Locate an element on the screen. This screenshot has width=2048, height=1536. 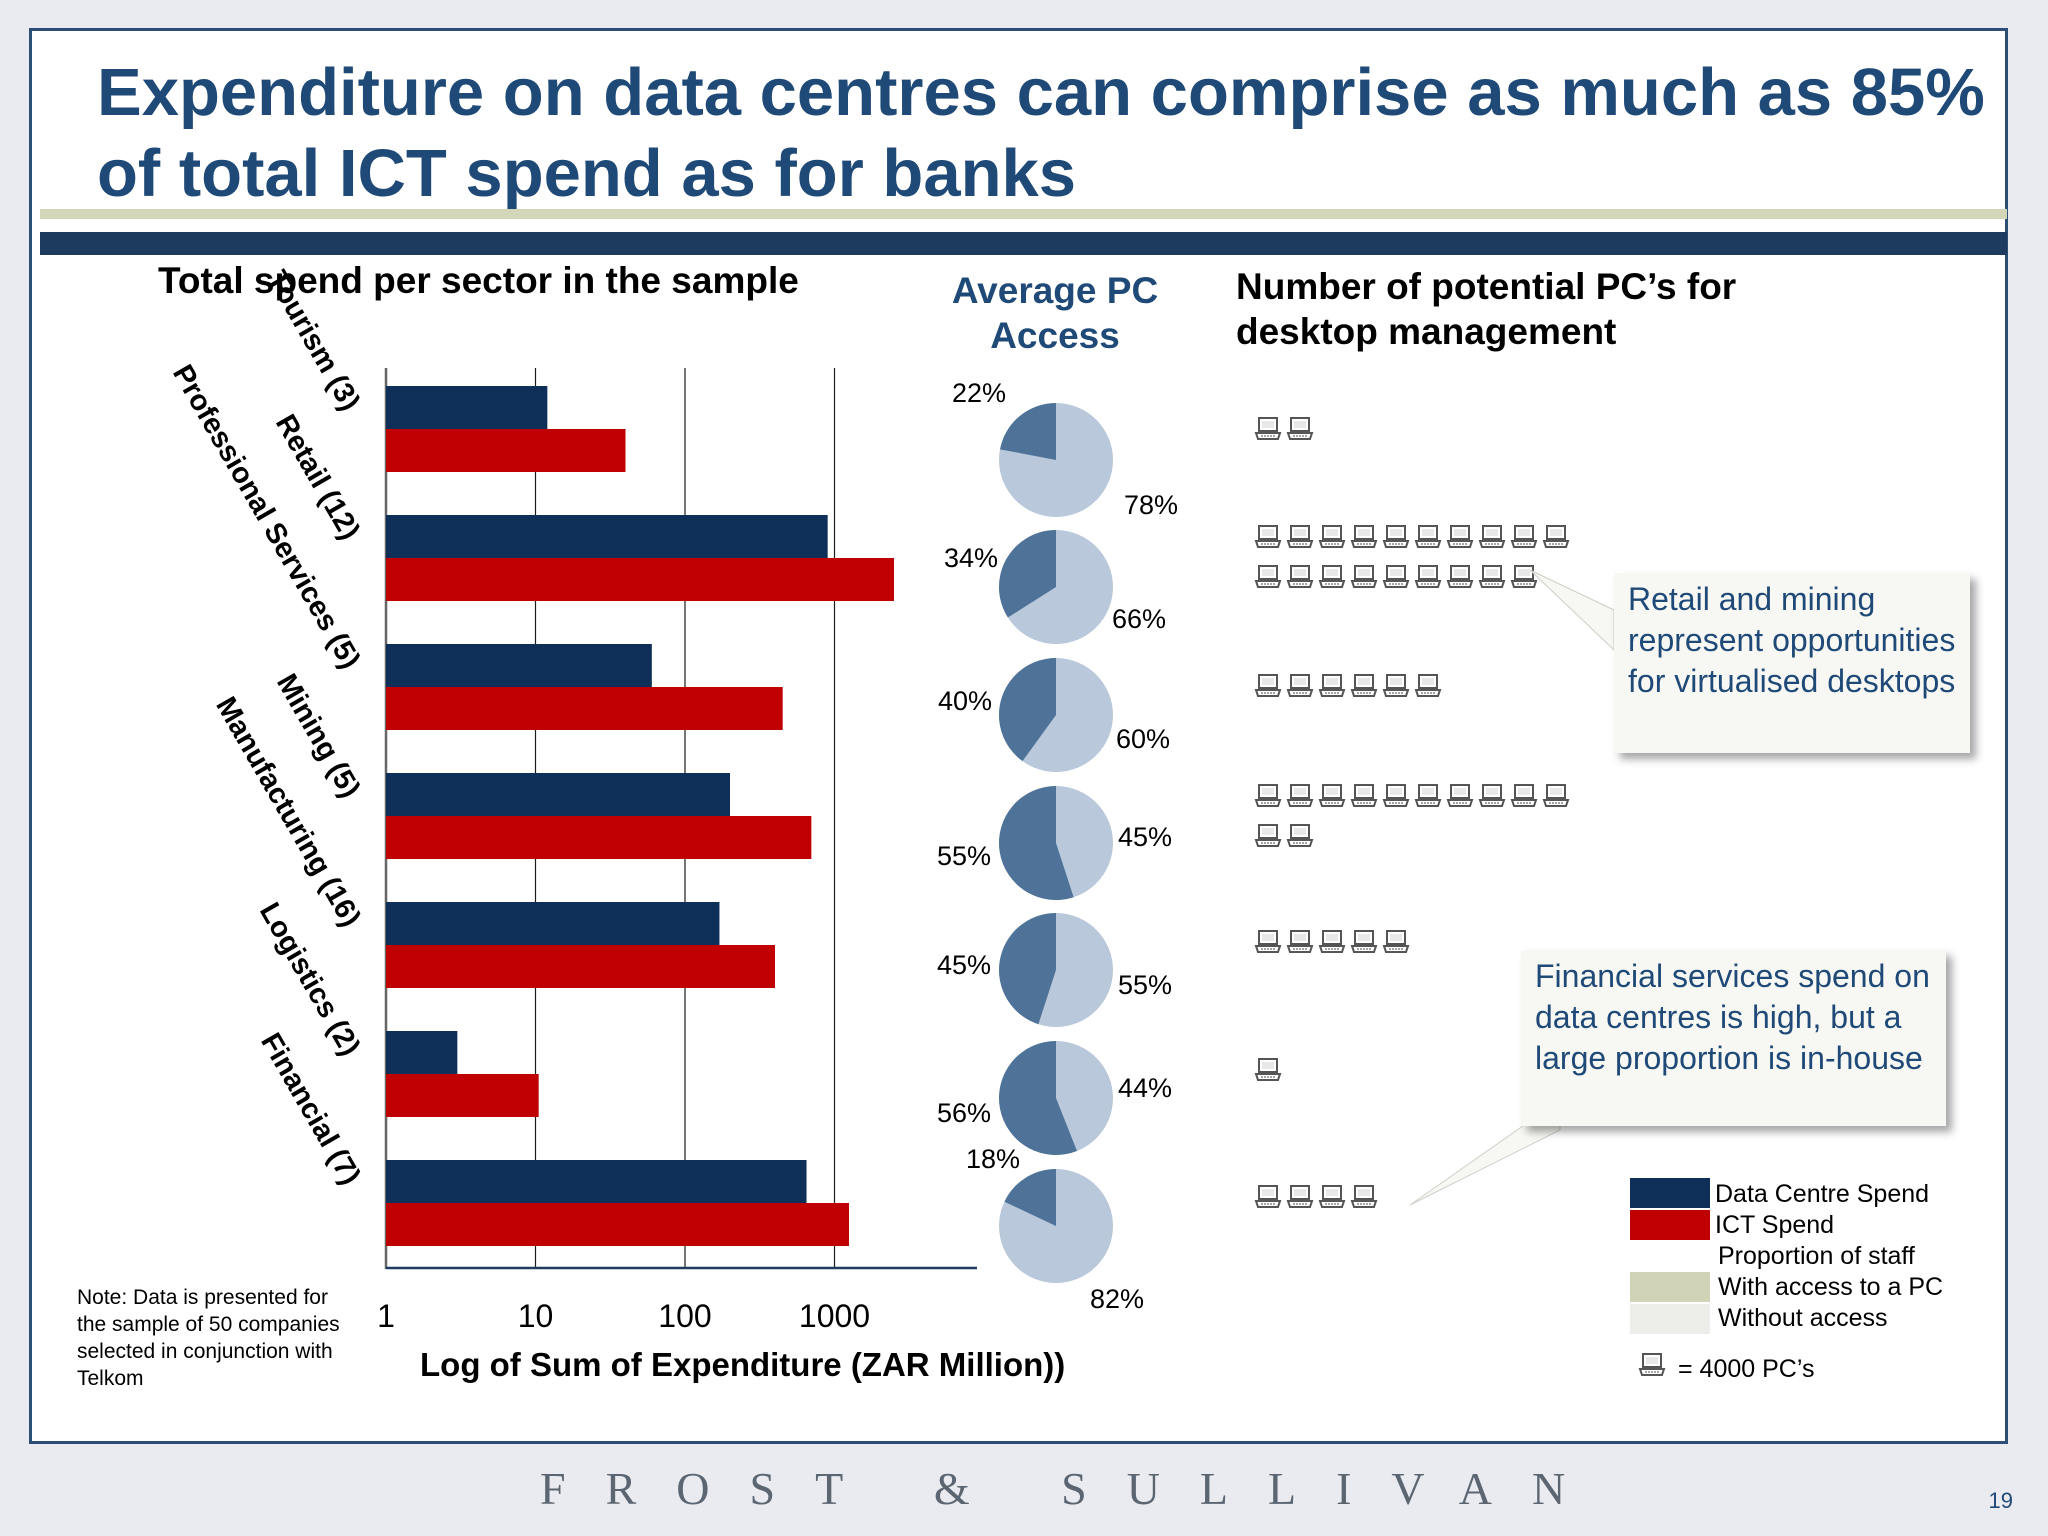
legend-swatch-ict is located at coordinates (1670, 1225).